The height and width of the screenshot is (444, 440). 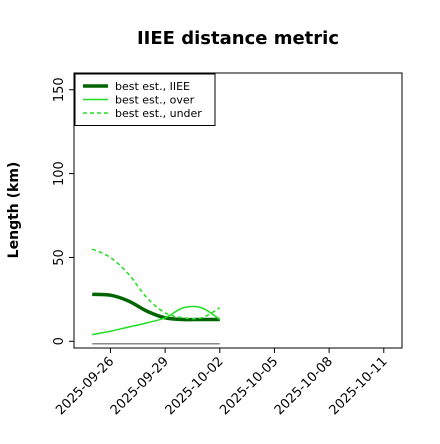 I want to click on y-tick-label: 0, so click(x=59, y=341).